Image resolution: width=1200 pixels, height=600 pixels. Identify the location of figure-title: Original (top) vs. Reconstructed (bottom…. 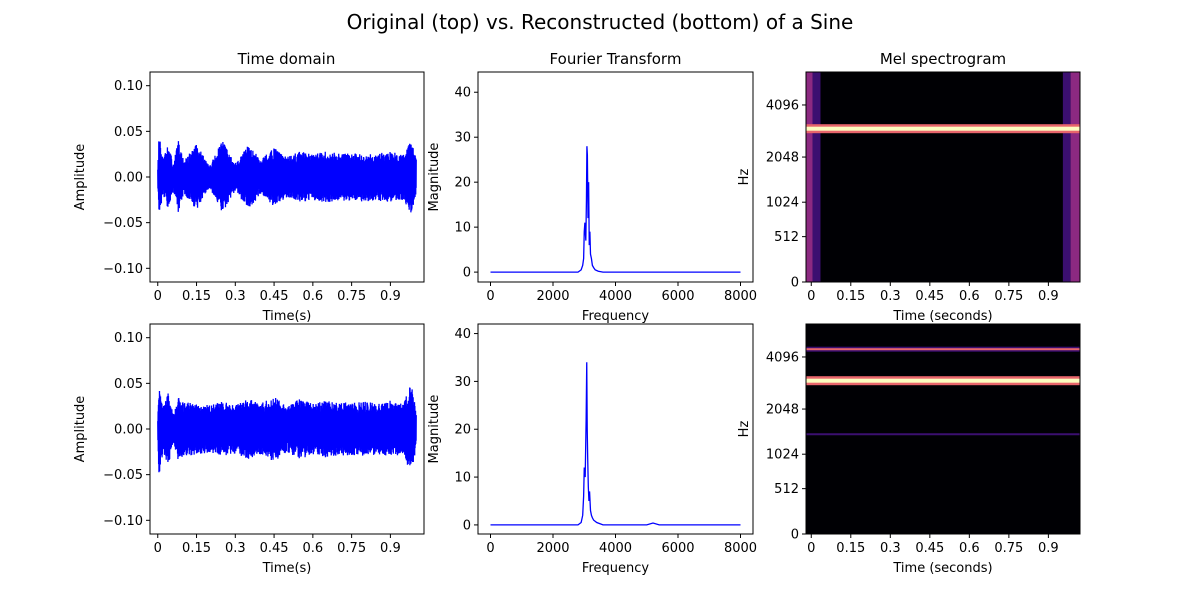
(600, 22).